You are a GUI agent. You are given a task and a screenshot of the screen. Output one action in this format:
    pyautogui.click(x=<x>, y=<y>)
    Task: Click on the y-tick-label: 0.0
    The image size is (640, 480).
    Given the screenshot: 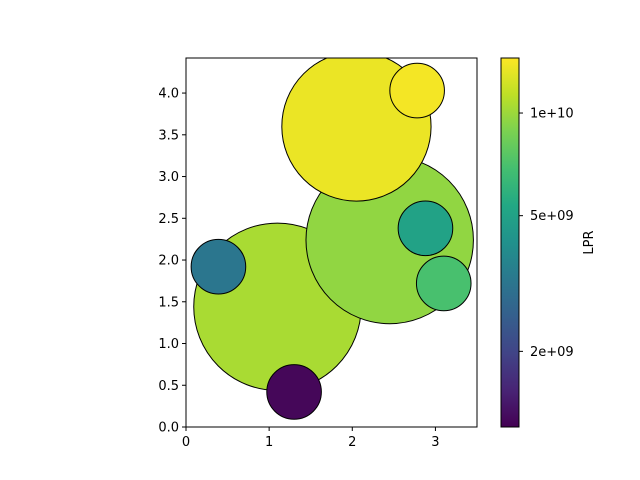 What is the action you would take?
    pyautogui.click(x=168, y=428)
    